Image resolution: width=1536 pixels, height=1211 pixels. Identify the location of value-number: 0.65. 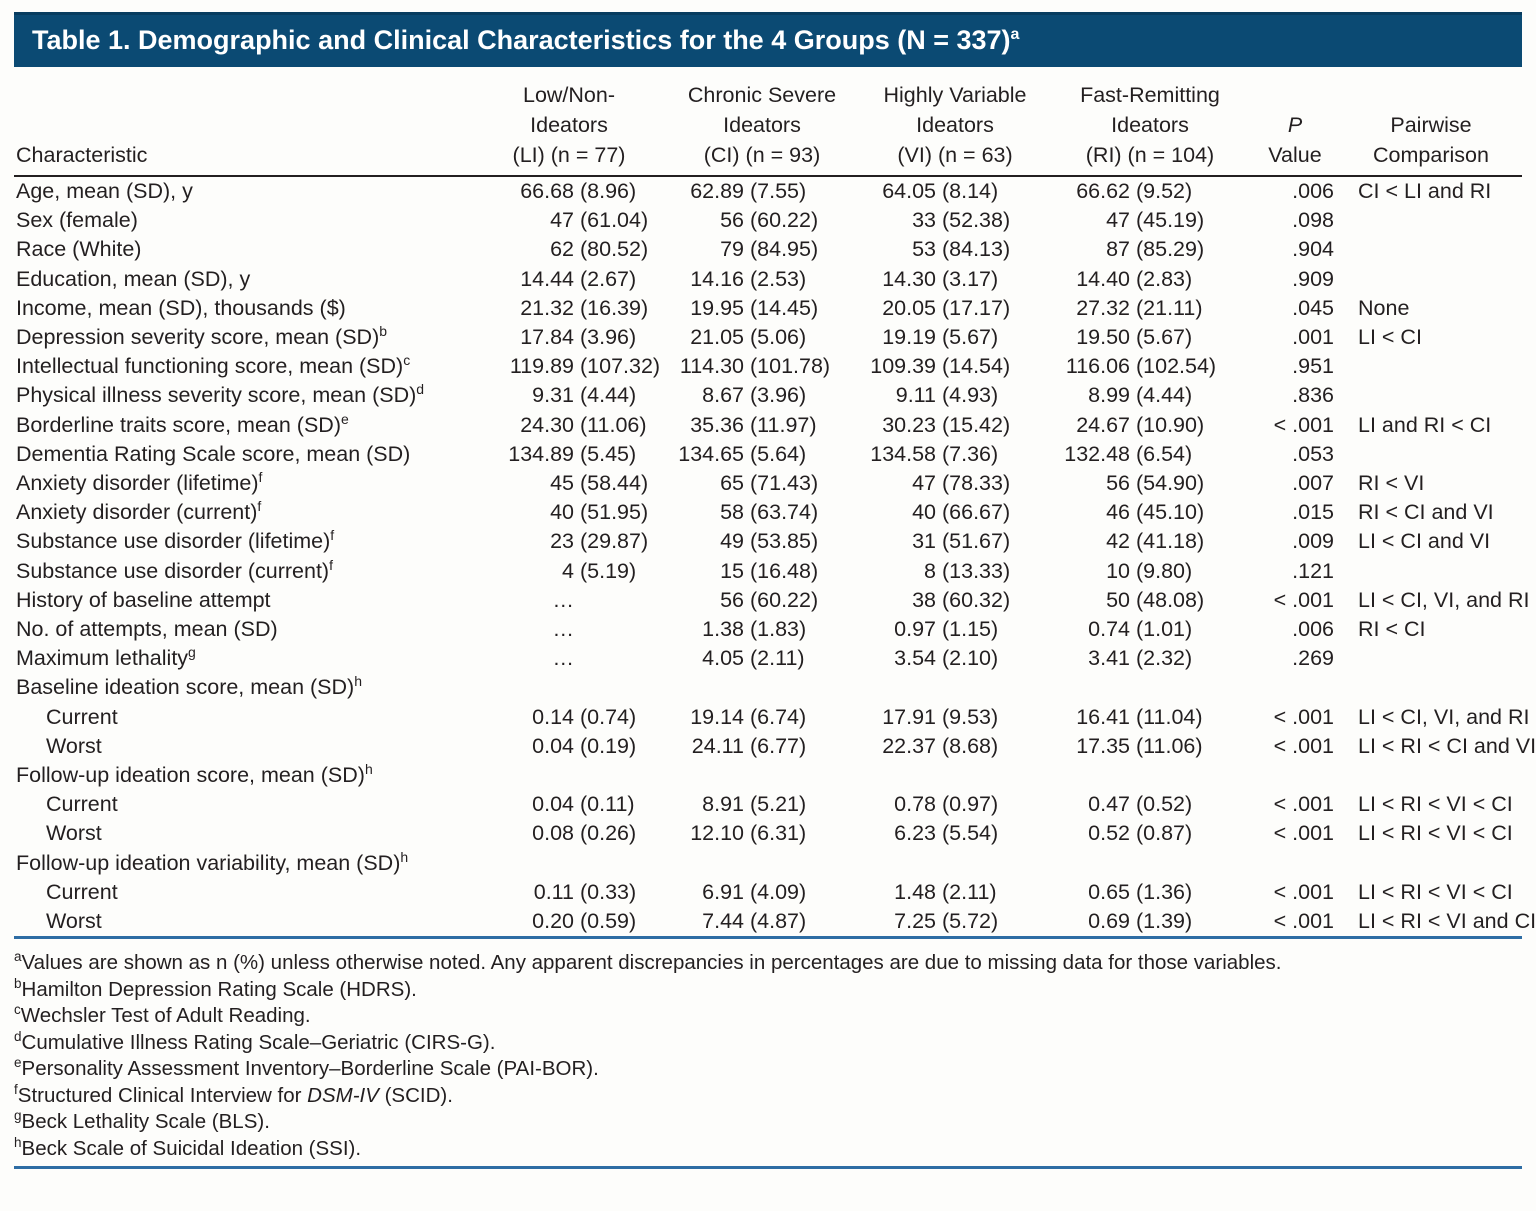
(1109, 891).